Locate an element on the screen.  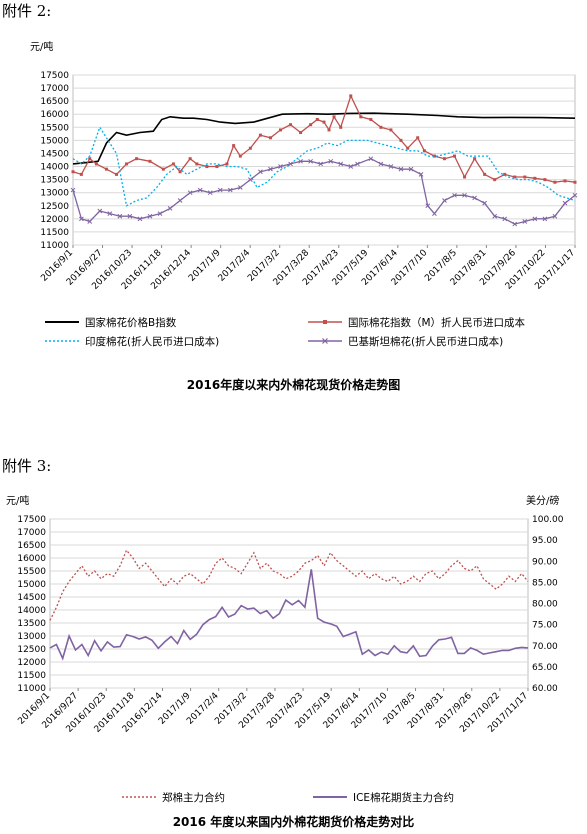
chart2-y-tick-label: 15500 is located at coordinates (31, 572).